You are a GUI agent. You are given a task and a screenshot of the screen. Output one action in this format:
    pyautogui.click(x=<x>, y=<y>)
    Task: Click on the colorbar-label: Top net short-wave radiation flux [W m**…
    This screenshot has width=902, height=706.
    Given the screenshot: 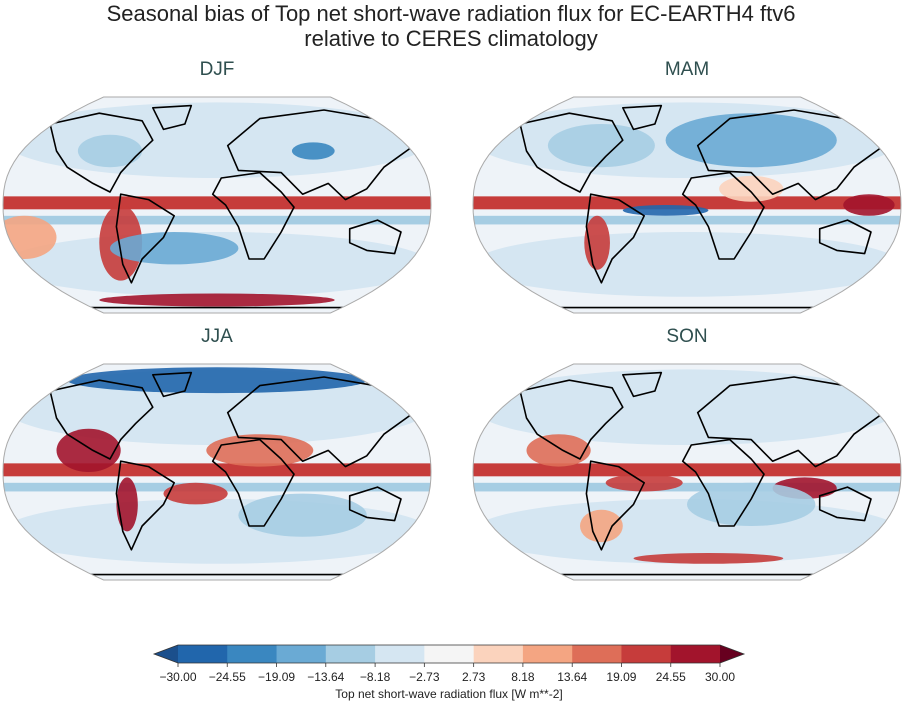 What is the action you would take?
    pyautogui.click(x=448, y=694)
    